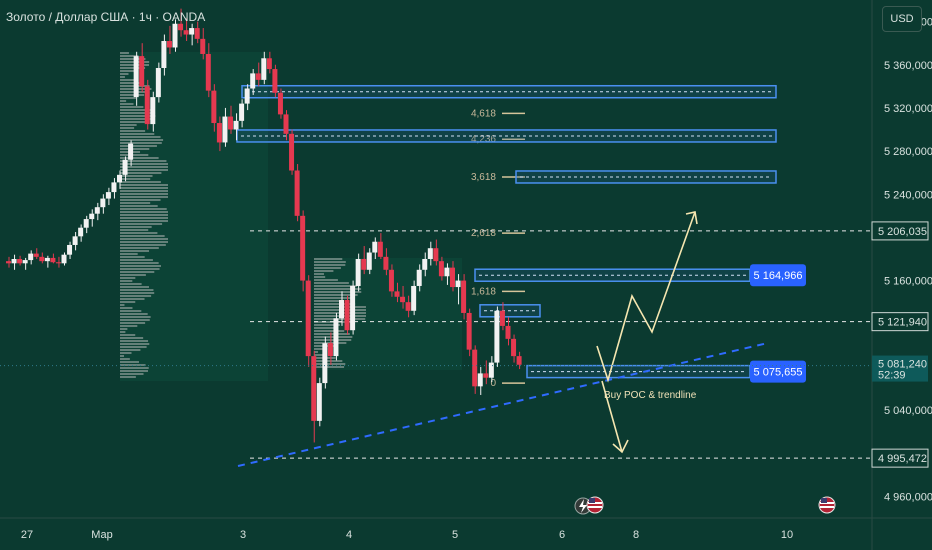 This screenshot has width=932, height=550. I want to click on volume-profile, so click(388, 314).